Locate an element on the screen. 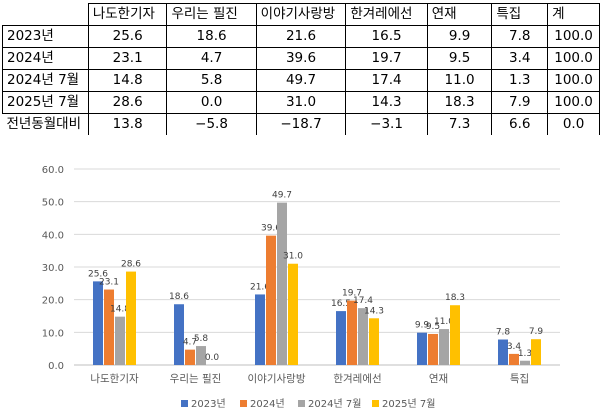 The height and width of the screenshot is (419, 600). data-label: 28.6 is located at coordinates (131, 265).